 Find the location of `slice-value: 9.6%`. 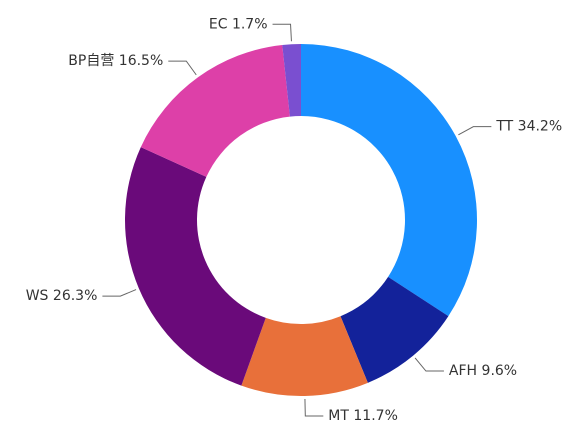

slice-value: 9.6% is located at coordinates (500, 371).